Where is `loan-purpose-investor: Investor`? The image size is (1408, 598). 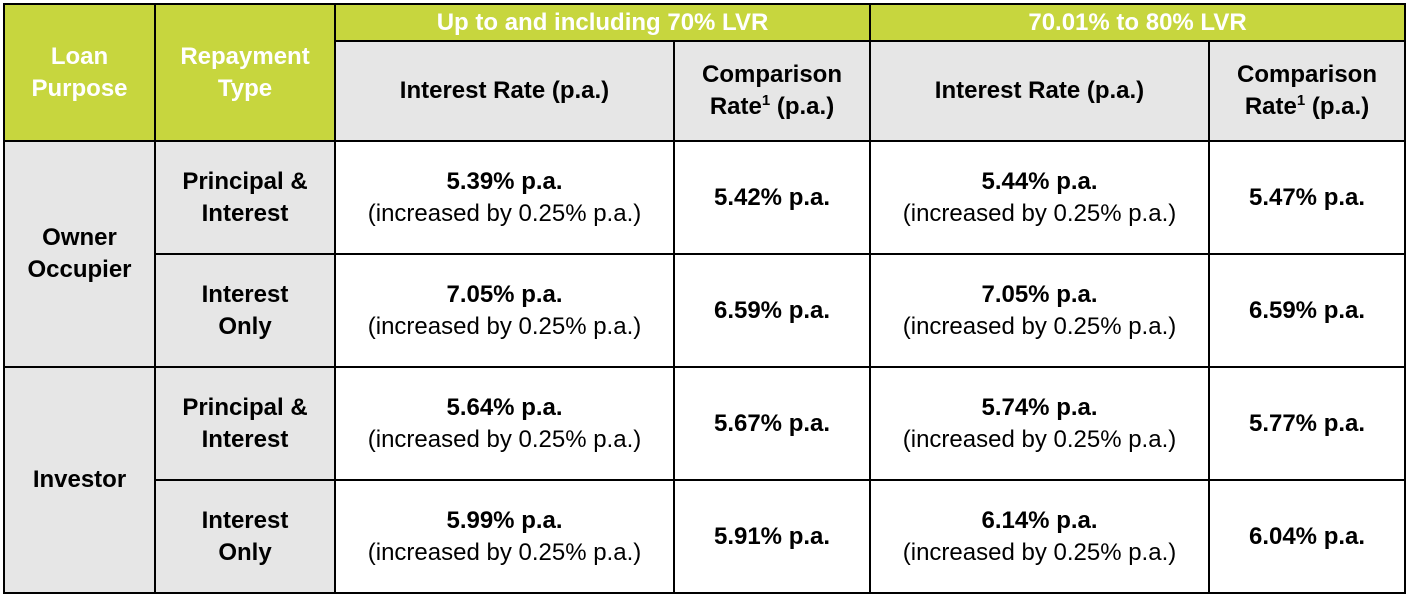 loan-purpose-investor: Investor is located at coordinates (79, 480).